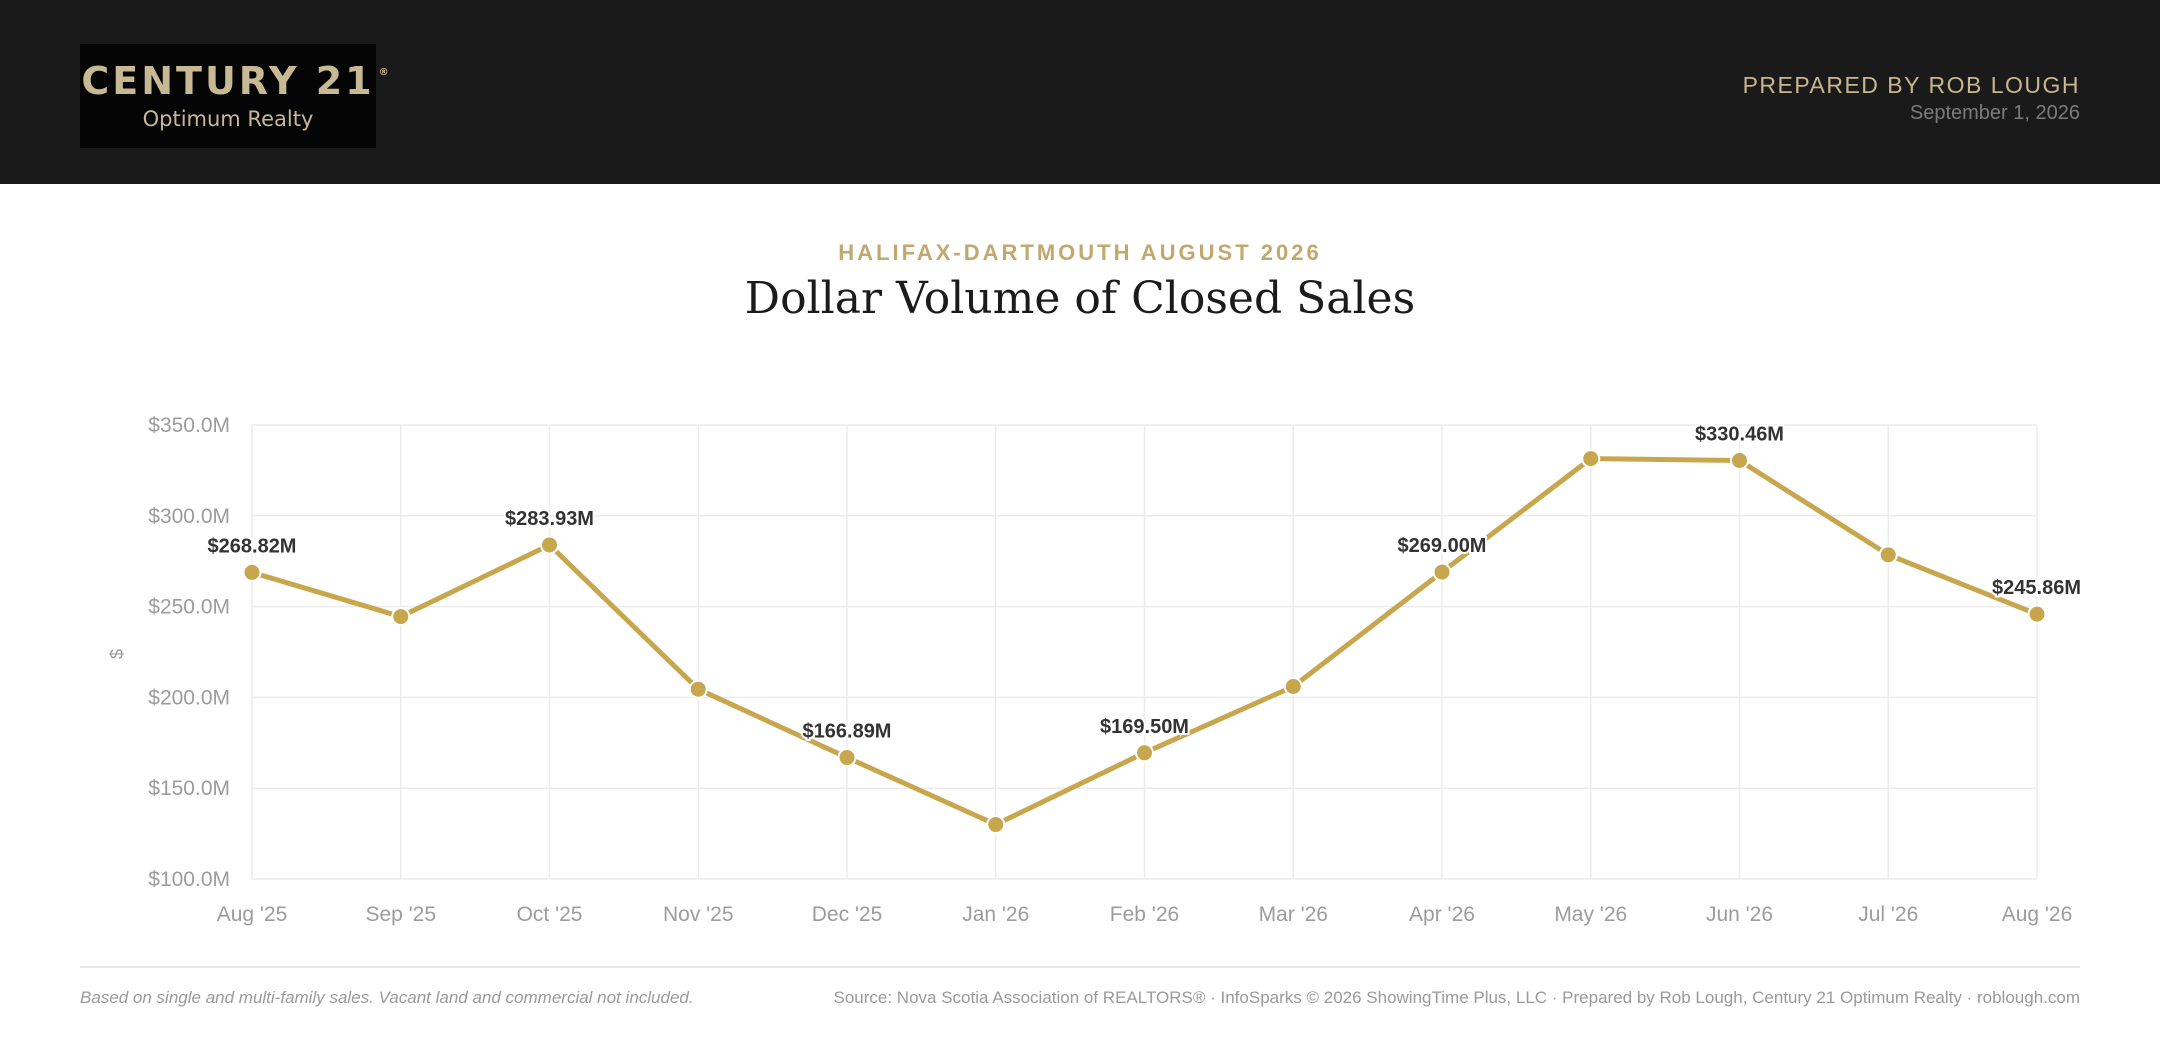 The image size is (2160, 1048). Describe the element at coordinates (847, 732) in the screenshot. I see `data-label: $166.89M` at that location.